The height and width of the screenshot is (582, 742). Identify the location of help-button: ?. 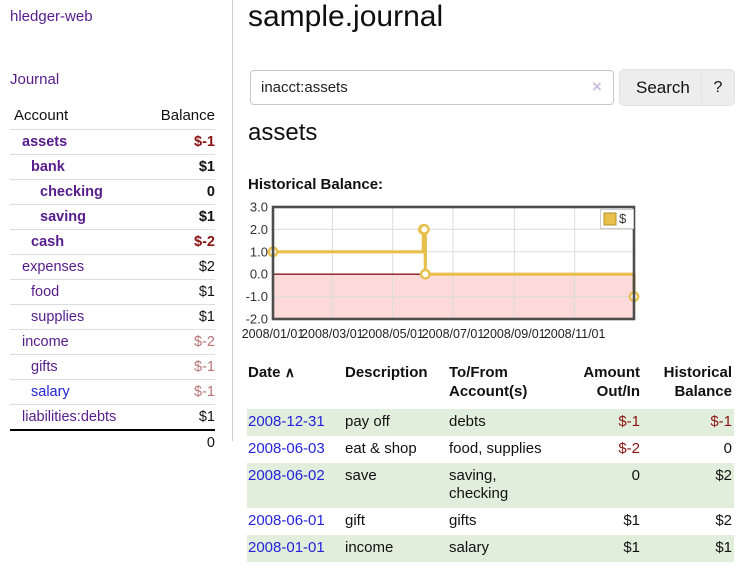
(718, 87).